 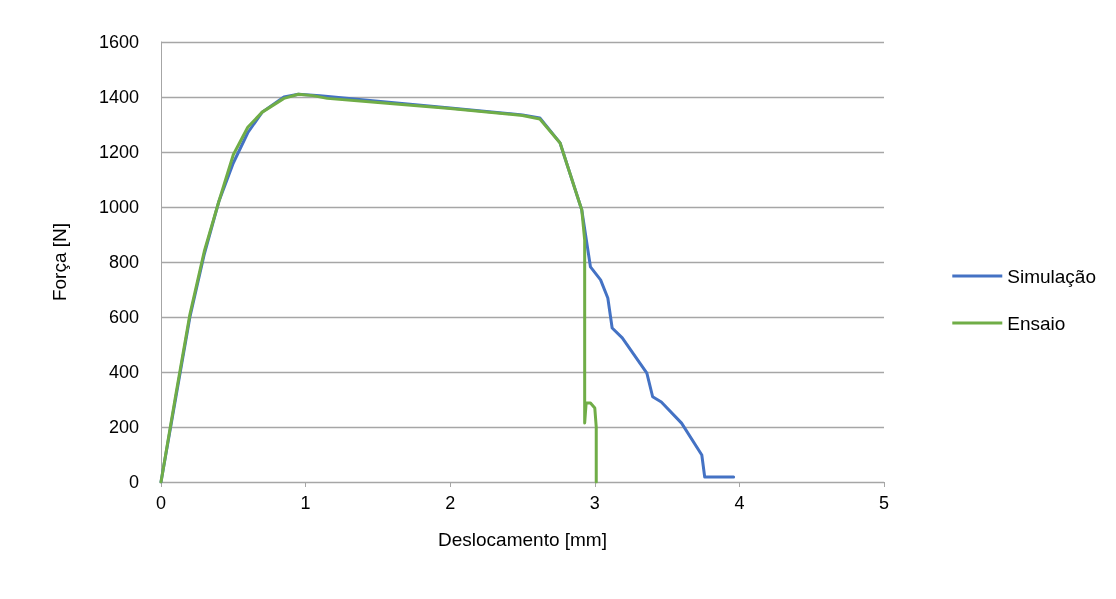 What do you see at coordinates (522, 539) in the screenshot?
I see `x-axis-title: Deslocamento [mm]` at bounding box center [522, 539].